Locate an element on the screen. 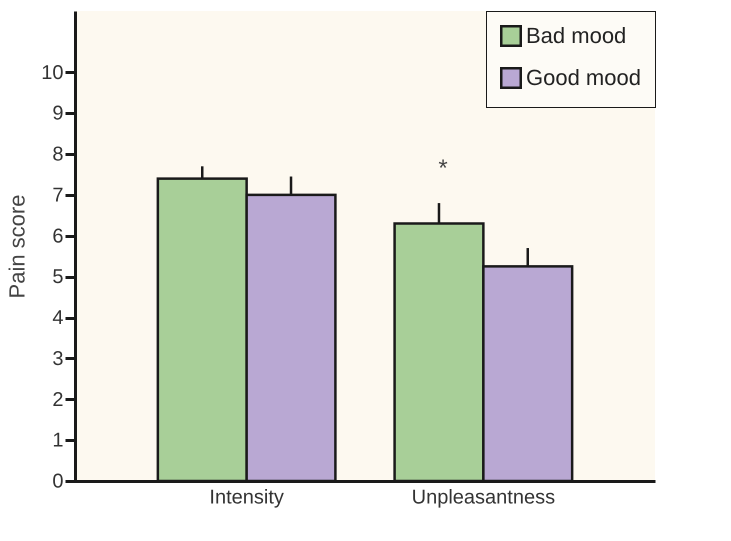  annotation: * is located at coordinates (443, 168).